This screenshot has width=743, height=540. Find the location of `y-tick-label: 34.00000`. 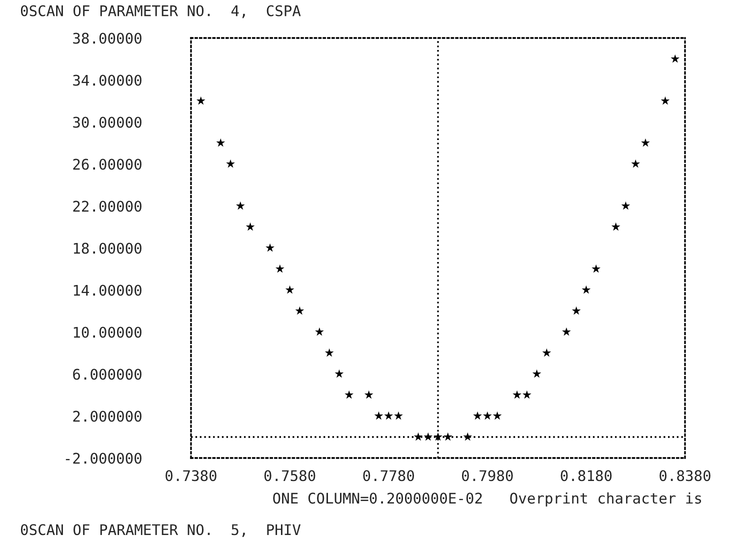

y-tick-label: 34.00000 is located at coordinates (107, 80).